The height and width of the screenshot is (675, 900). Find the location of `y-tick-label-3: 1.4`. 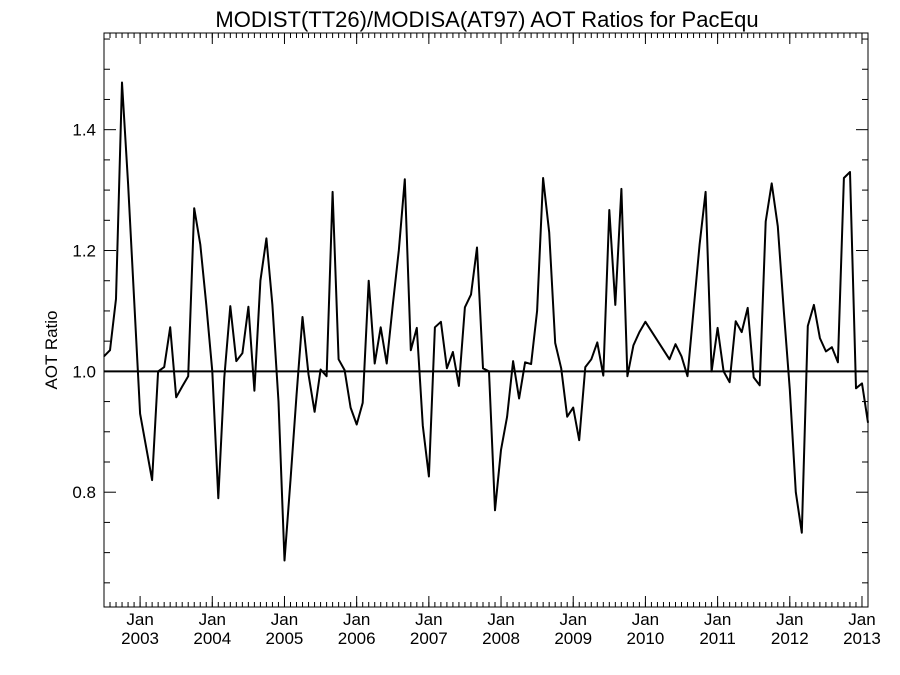

y-tick-label-3: 1.4 is located at coordinates (84, 130).